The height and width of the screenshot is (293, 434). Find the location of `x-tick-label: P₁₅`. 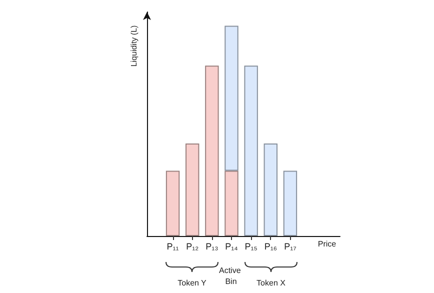

x-tick-label: P₁₅ is located at coordinates (251, 247).